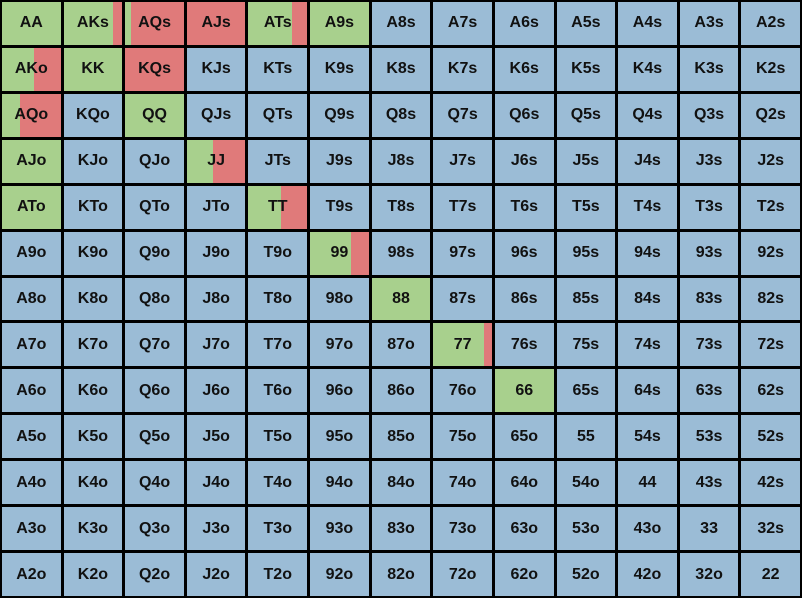 The width and height of the screenshot is (804, 612). I want to click on hand-cell: Q5s, so click(586, 115).